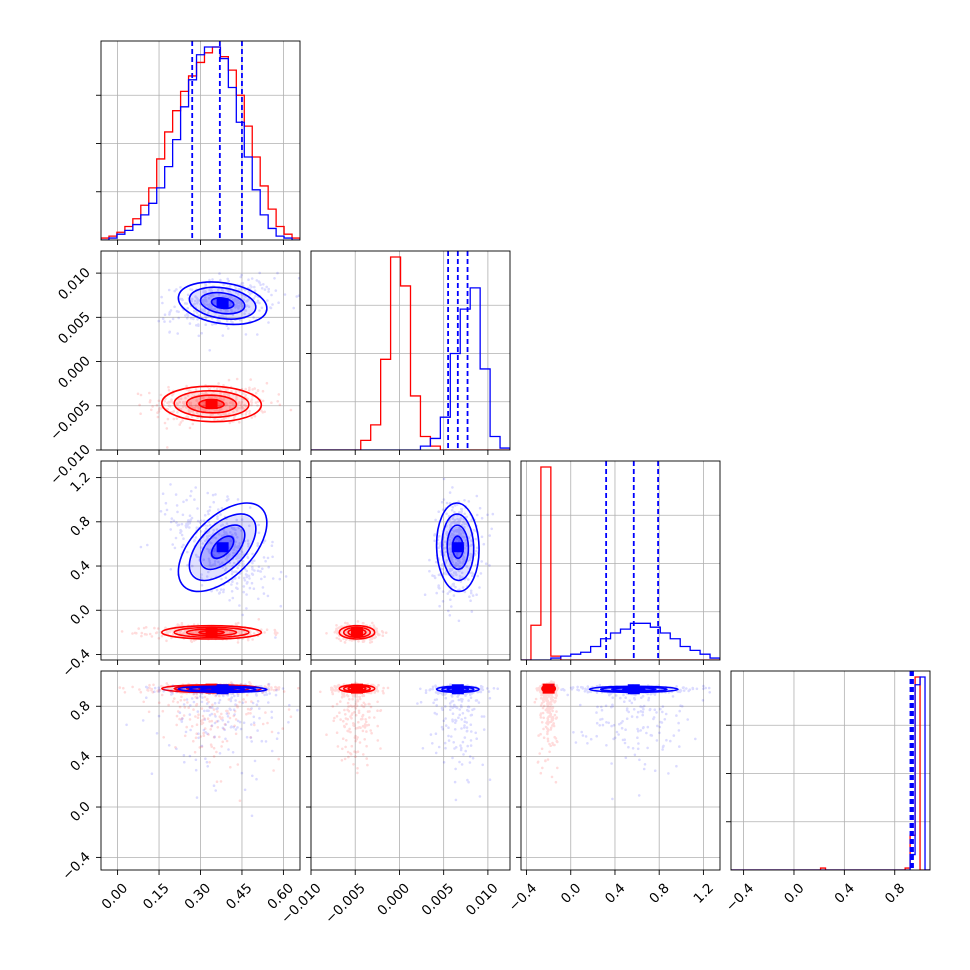 Image resolution: width=970 pixels, height=970 pixels. What do you see at coordinates (74, 372) in the screenshot?
I see `ytick-label-1-2: 0.000` at bounding box center [74, 372].